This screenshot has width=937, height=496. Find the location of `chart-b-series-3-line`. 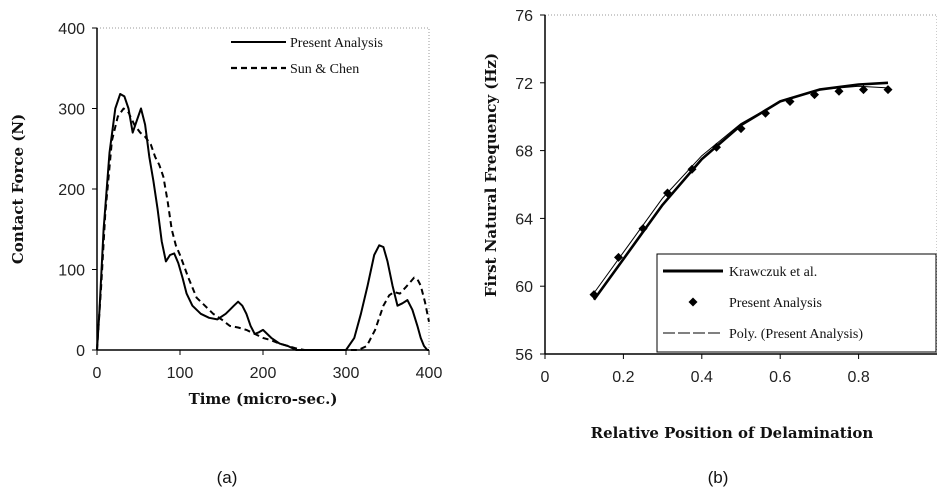

chart-b-series-3-line is located at coordinates (741, 189).